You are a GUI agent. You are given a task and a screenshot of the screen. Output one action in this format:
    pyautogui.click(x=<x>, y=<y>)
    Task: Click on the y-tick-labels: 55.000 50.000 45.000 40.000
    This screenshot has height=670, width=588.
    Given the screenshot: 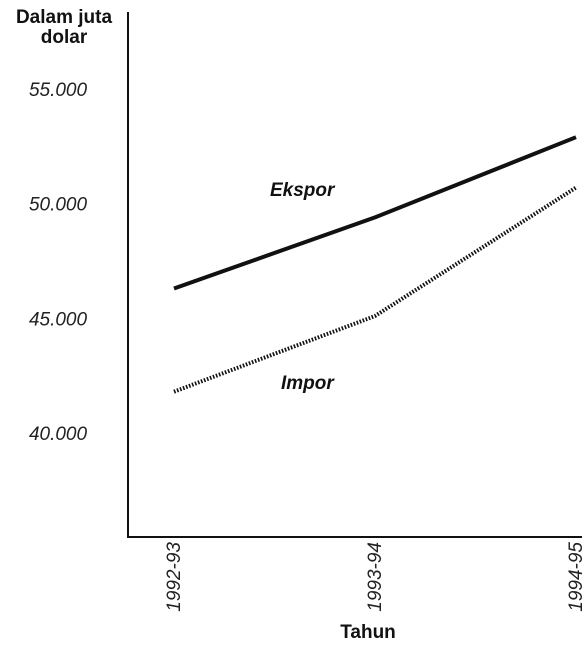 What is the action you would take?
    pyautogui.click(x=58, y=262)
    